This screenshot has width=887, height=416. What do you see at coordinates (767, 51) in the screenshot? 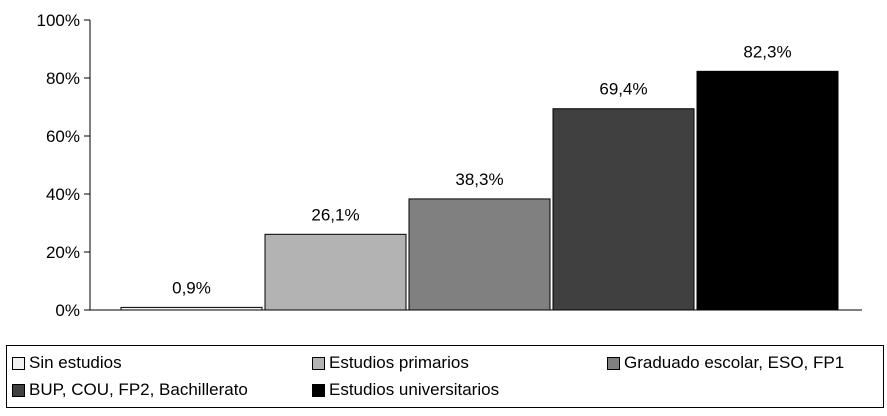
I see `bar-value-label: 82,3%` at bounding box center [767, 51].